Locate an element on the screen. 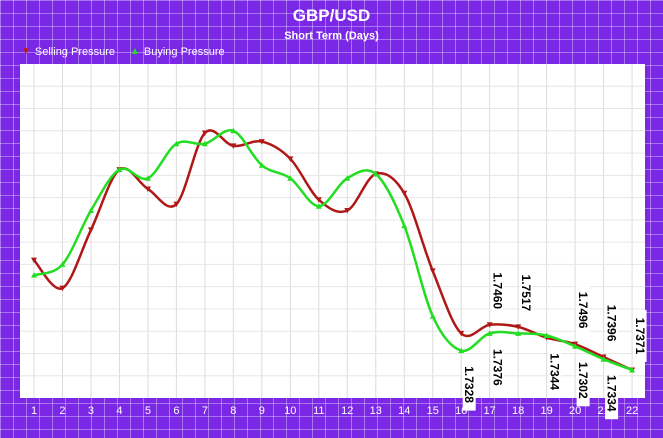  x-tick-label: 4 is located at coordinates (119, 411).